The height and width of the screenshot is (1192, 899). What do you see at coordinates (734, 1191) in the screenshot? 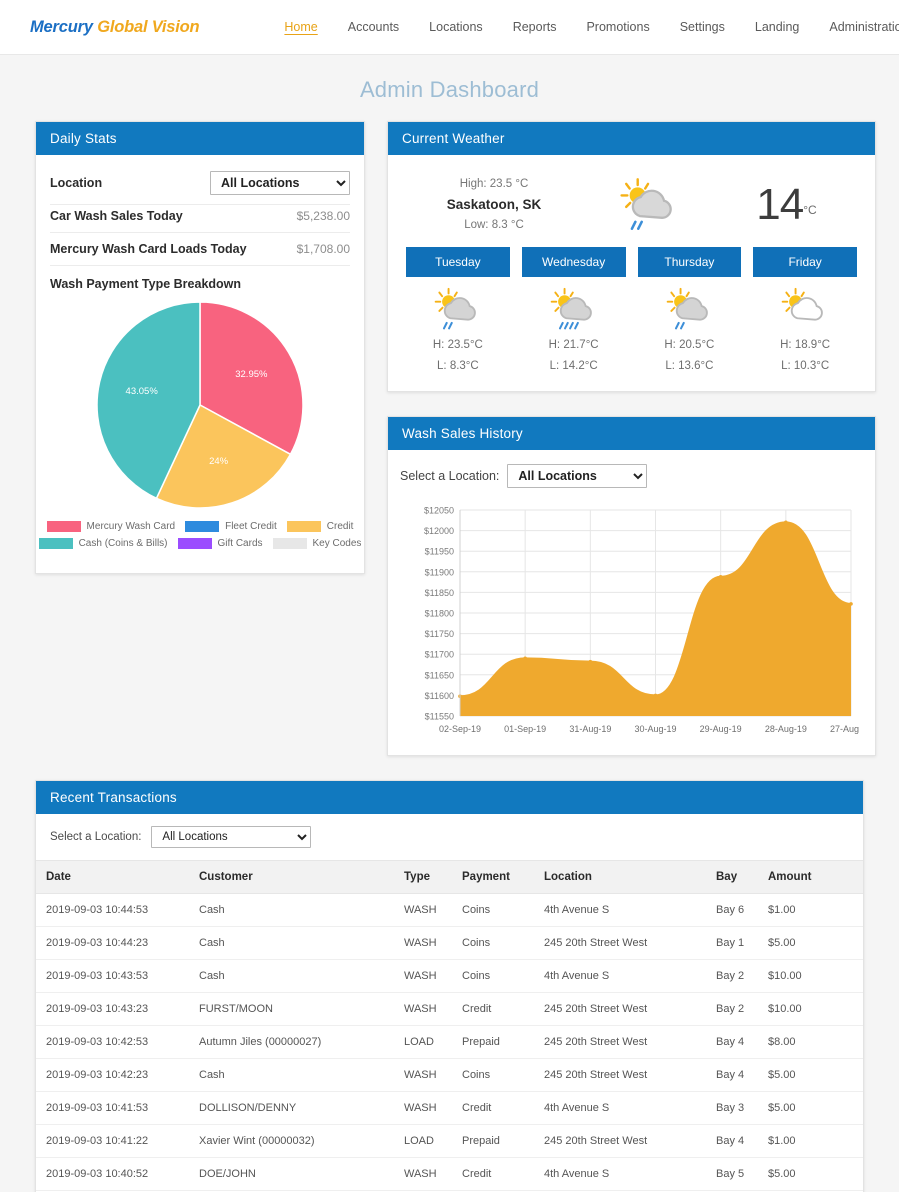
I see `cell-bay: Bay 3` at bounding box center [734, 1191].